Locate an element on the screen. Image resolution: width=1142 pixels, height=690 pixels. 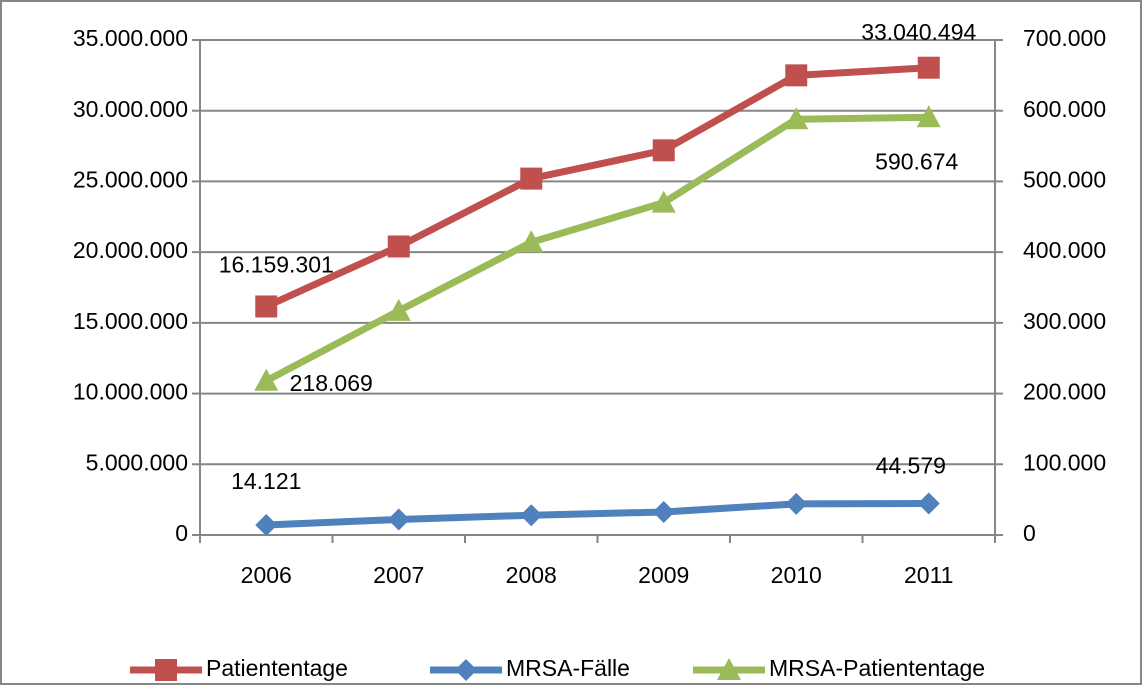
x-tick-label: 2010 is located at coordinates (796, 575).